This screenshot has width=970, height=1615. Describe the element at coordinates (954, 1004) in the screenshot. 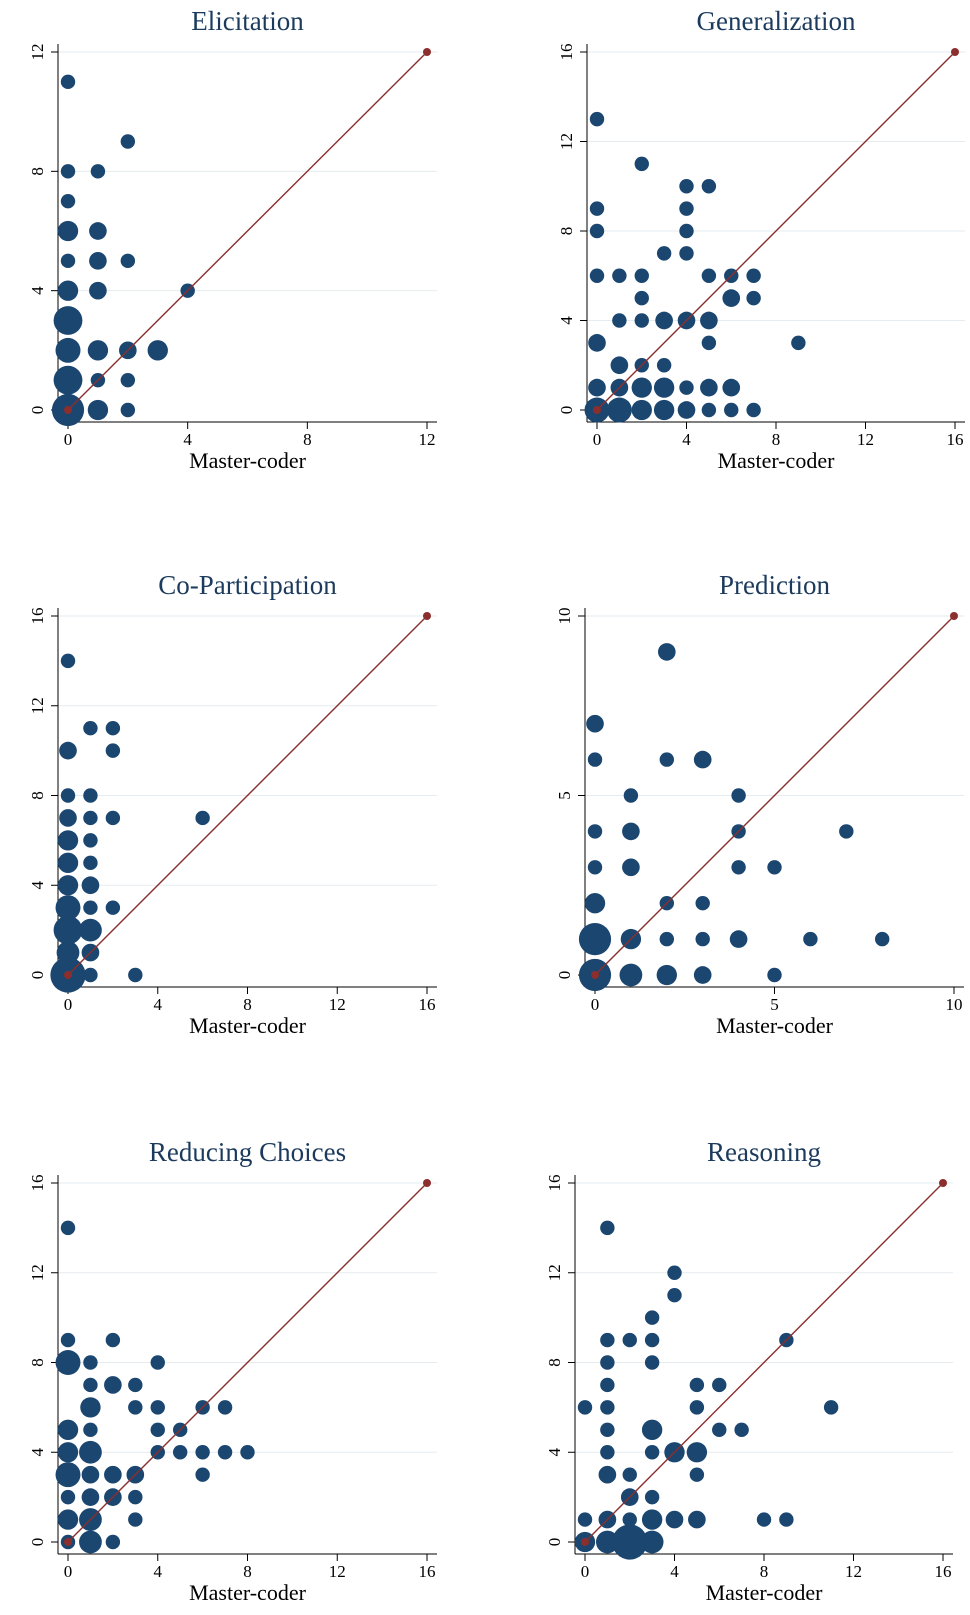

I see `x-tick-label: 10` at that location.